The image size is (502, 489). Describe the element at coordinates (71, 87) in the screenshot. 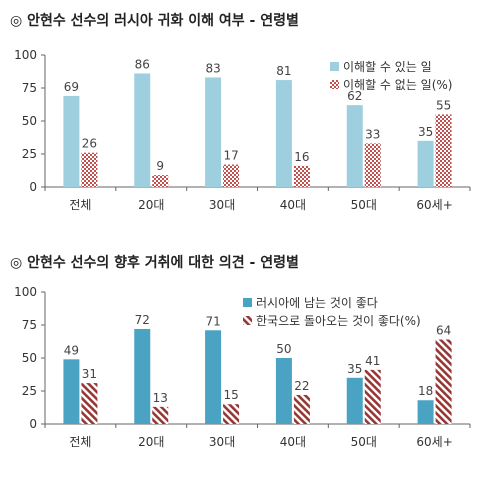

I see `data-label: 69` at that location.